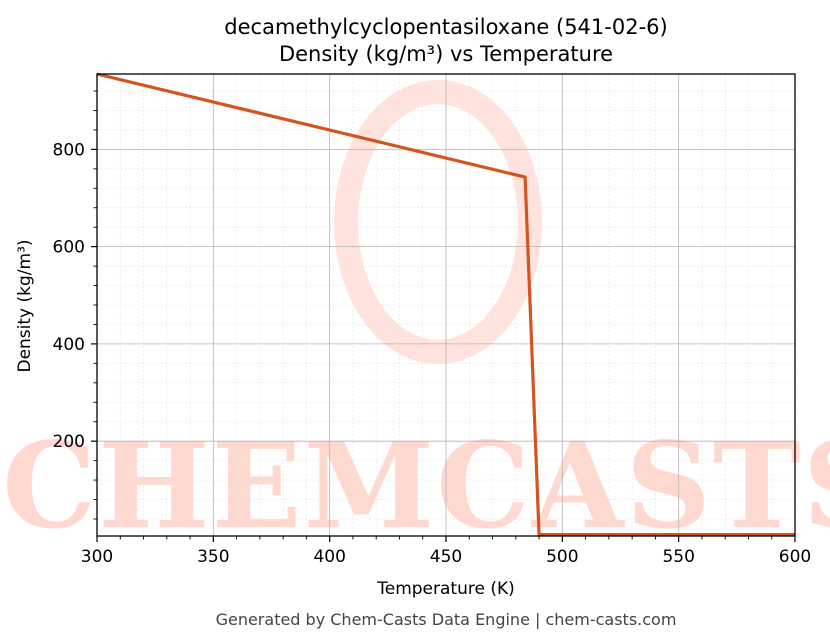  What do you see at coordinates (329, 557) in the screenshot?
I see `x-tick-label: 400` at bounding box center [329, 557].